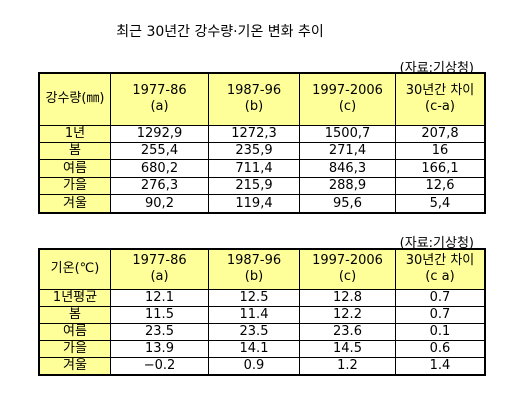 This screenshot has height=401, width=520. I want to click on row: 가을 276,3 215,9 288,9 12,6, so click(262, 186).